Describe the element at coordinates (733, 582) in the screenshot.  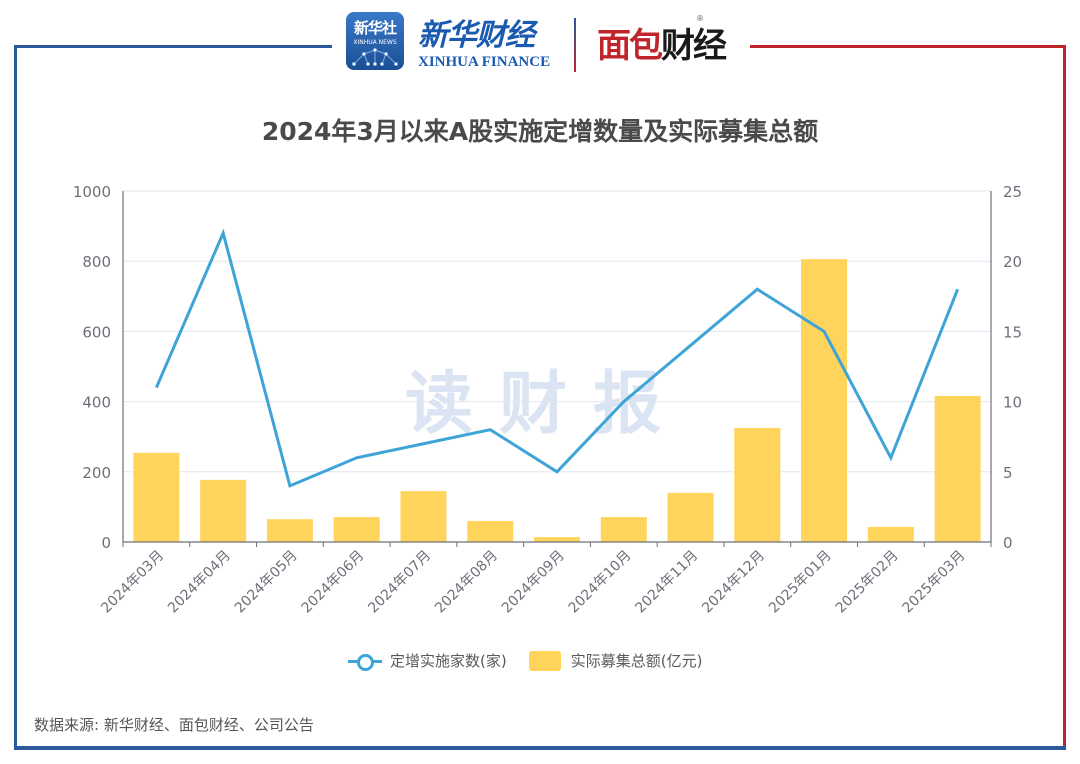
I see `x-axis-tick: 2024年12月` at that location.